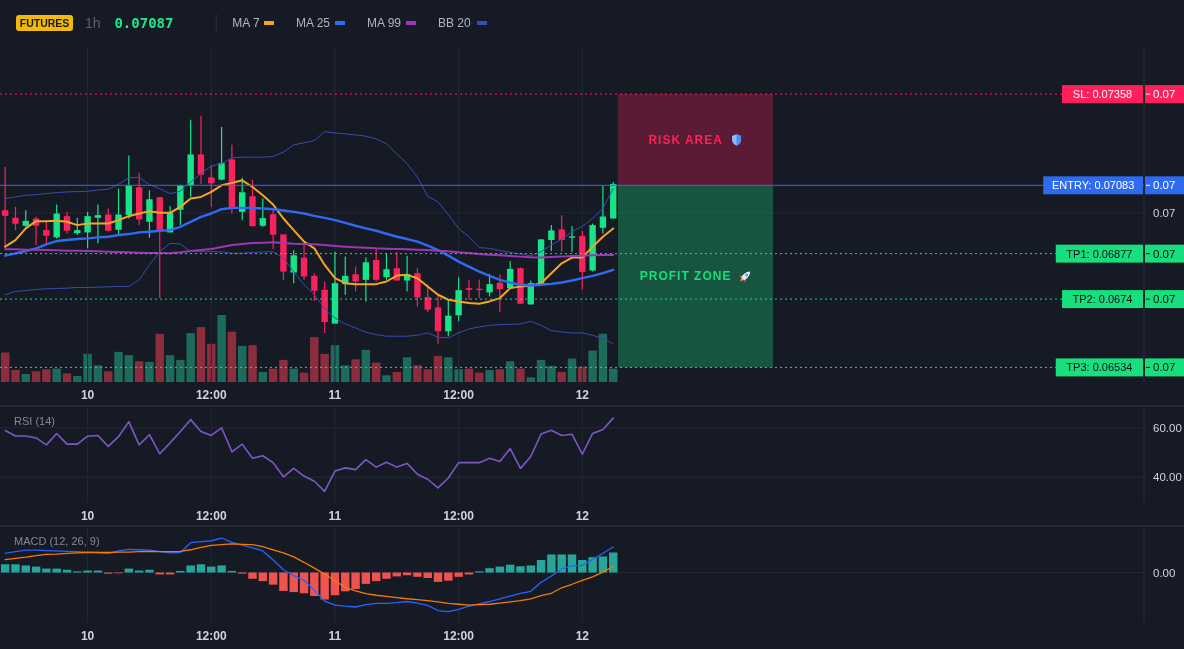  I want to click on y-tick-label: 60.00, so click(1167, 427).